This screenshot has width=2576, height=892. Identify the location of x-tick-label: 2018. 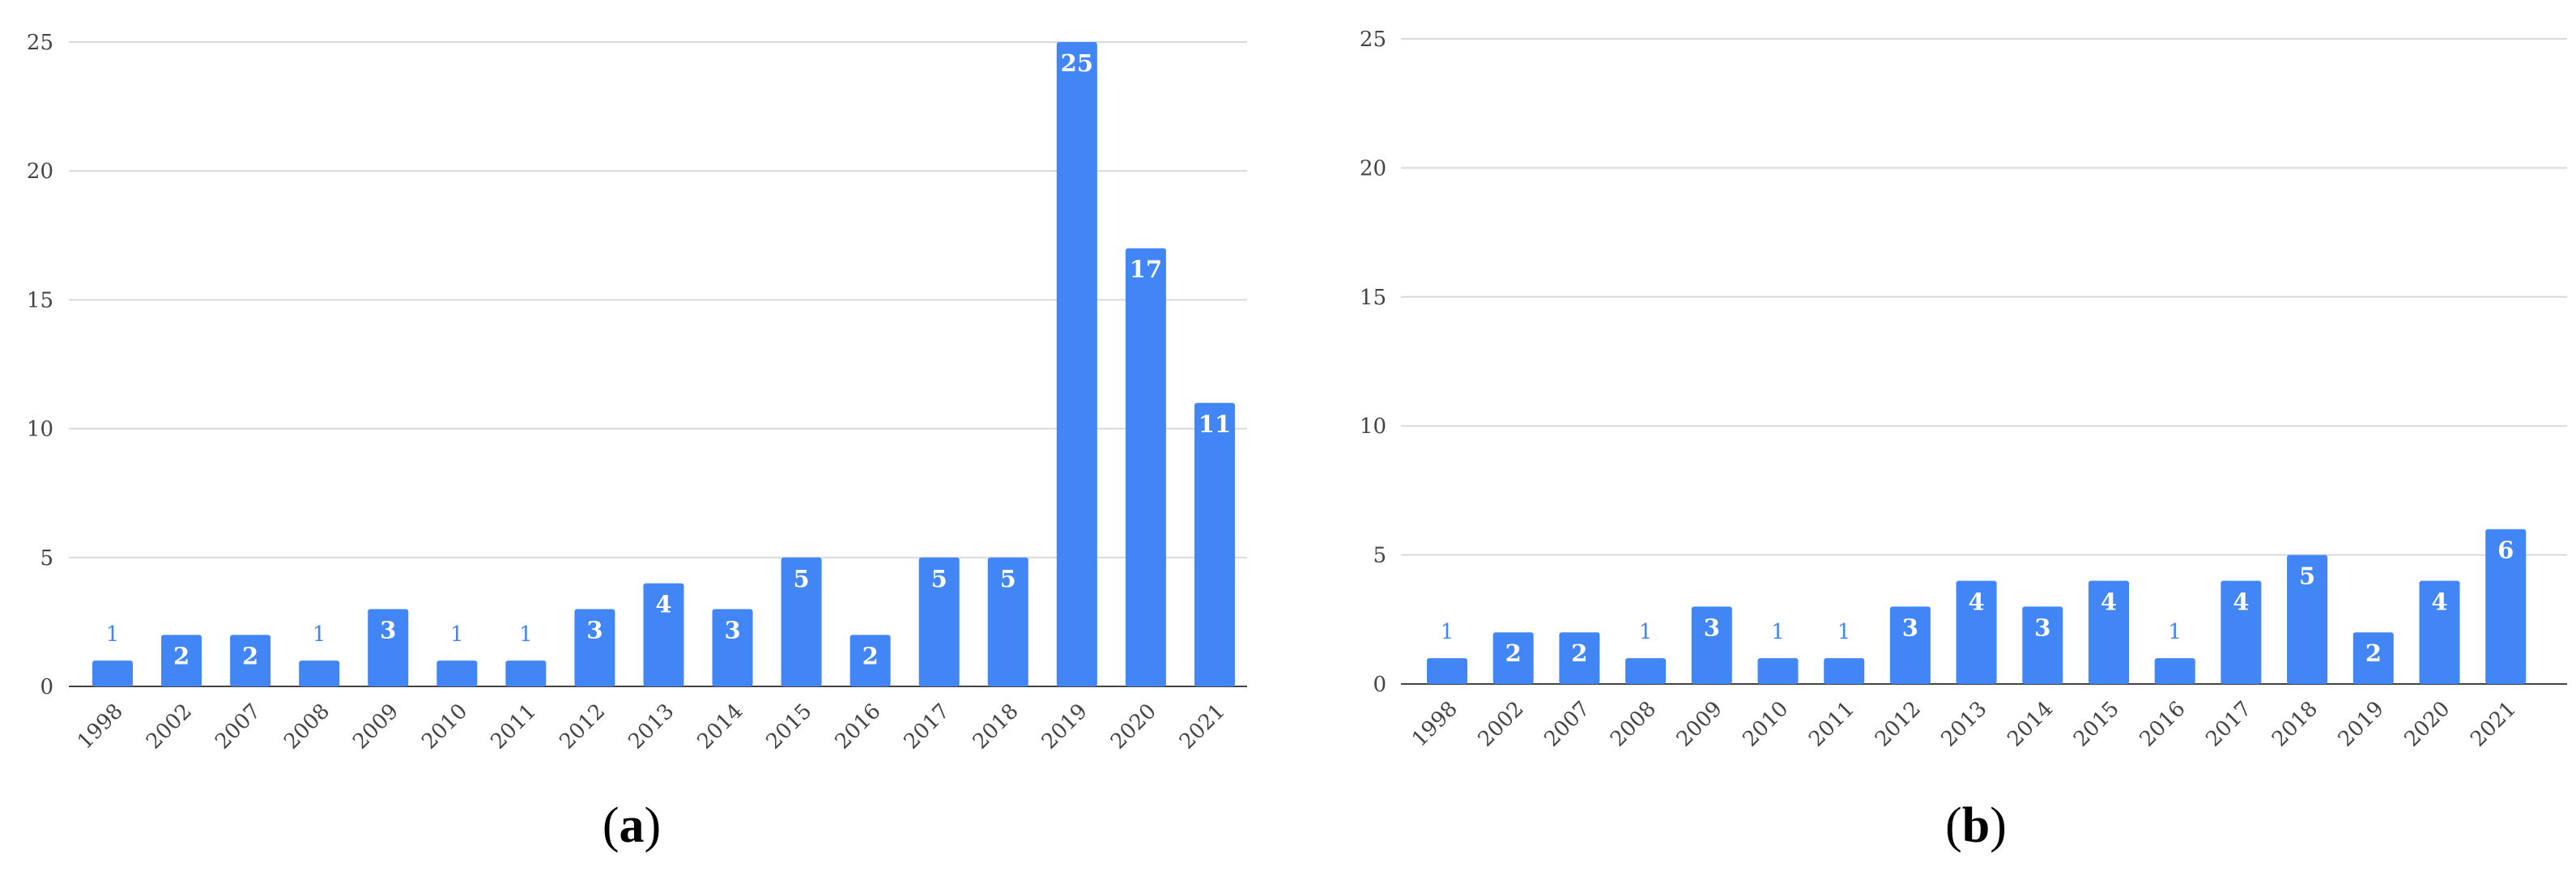
(2295, 724).